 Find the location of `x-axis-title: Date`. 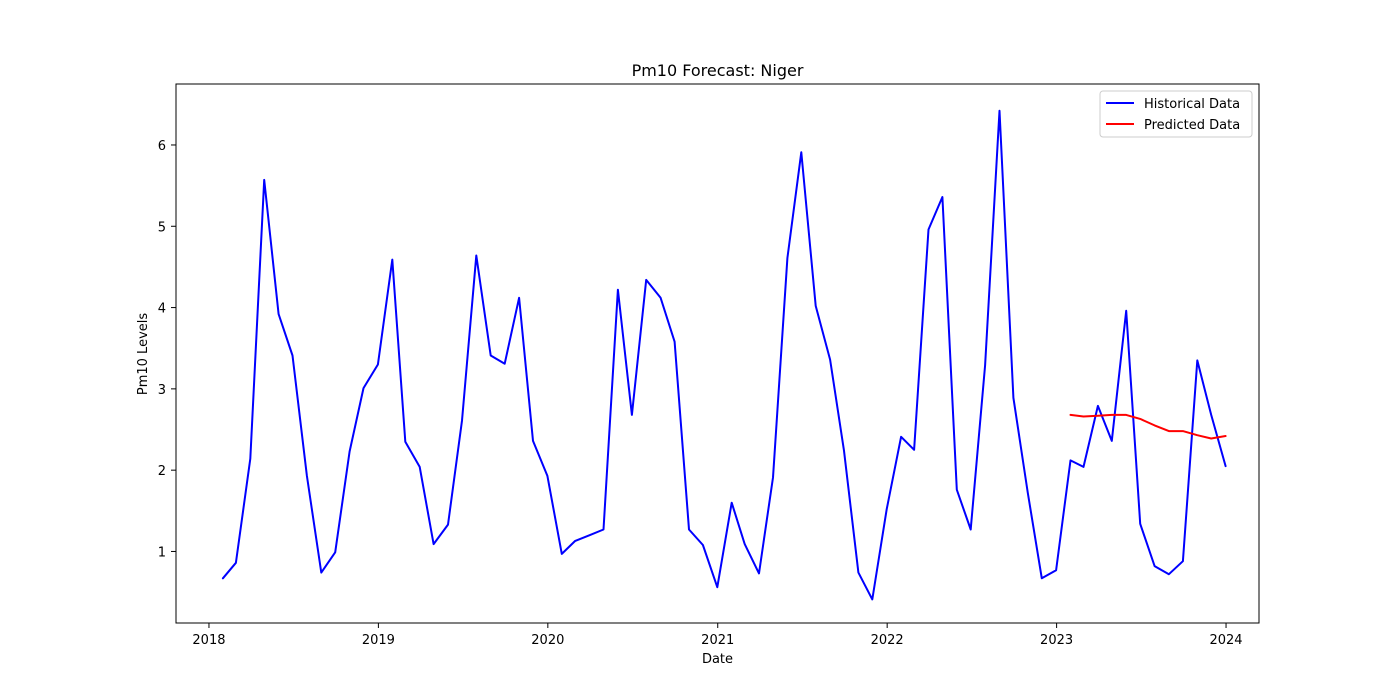

x-axis-title: Date is located at coordinates (717, 659).